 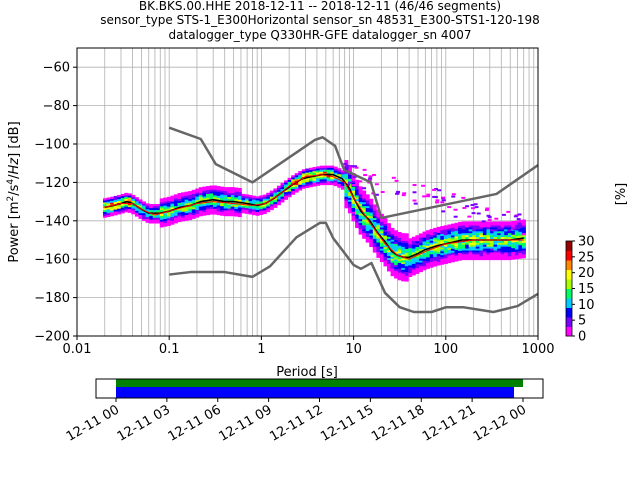 I want to click on x-tick-label: 0.01, so click(x=77, y=349).